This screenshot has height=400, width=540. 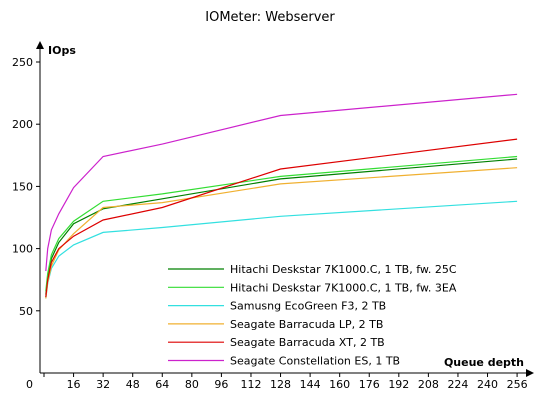 I want to click on x-tick-label: 0, so click(x=29, y=384).